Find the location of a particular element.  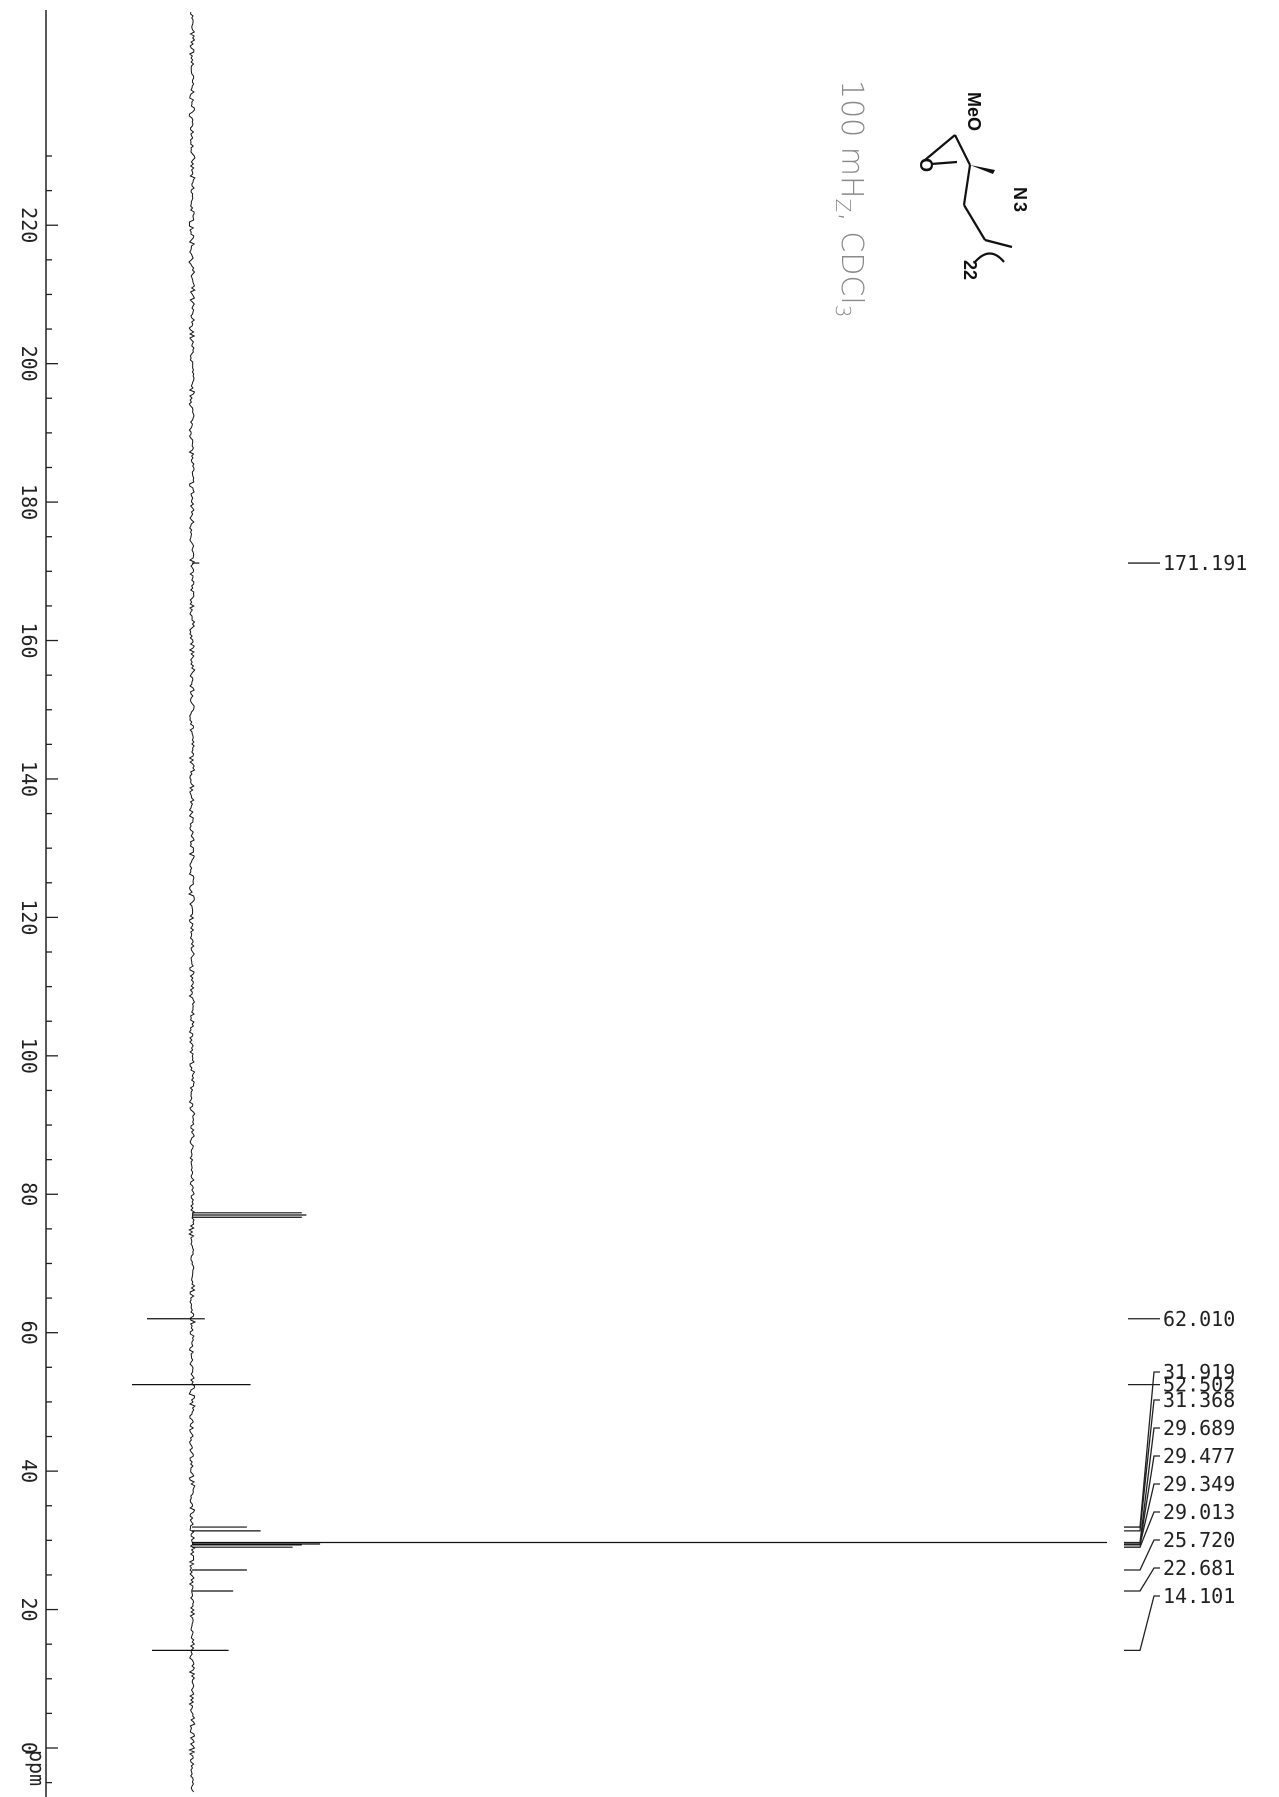

axis-tick-label: 20 is located at coordinates (29, 1610).